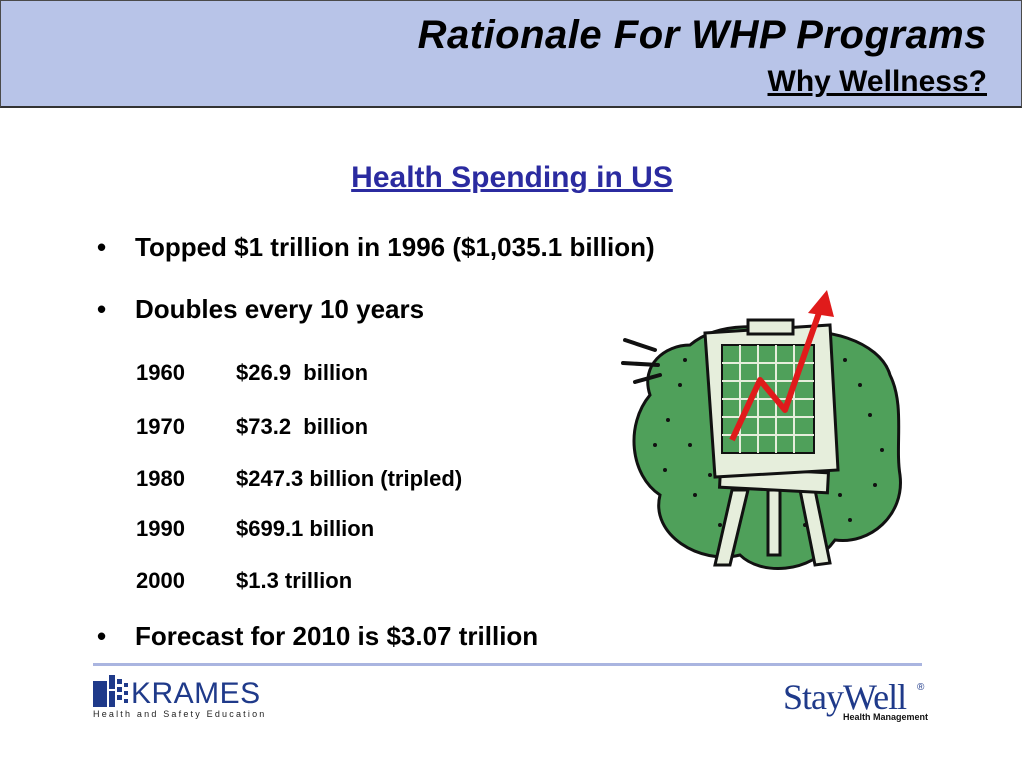  Describe the element at coordinates (302, 426) in the screenshot. I see `spending-amount: $73.2 billion` at that location.